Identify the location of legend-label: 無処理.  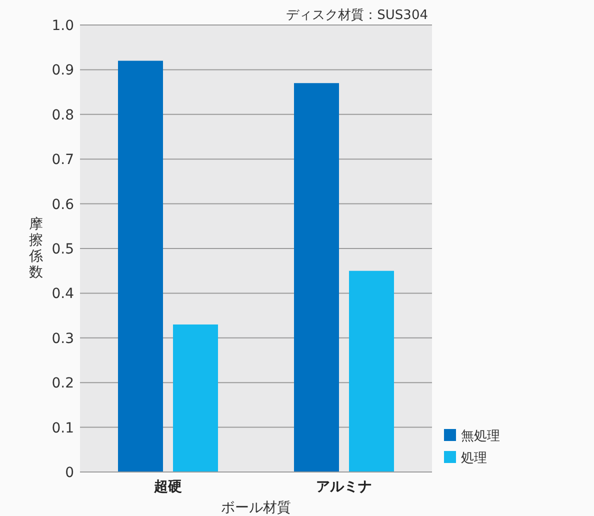
(480, 436).